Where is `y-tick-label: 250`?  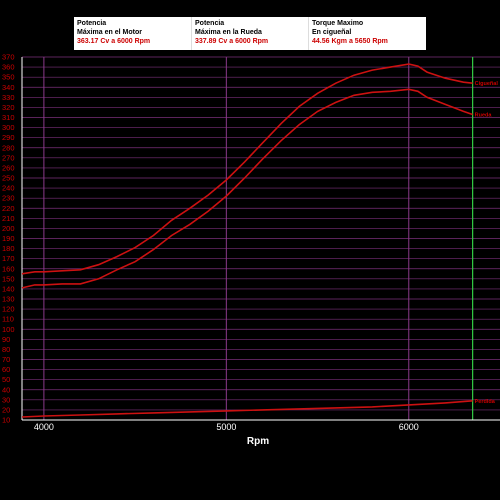 y-tick-label: 250 is located at coordinates (8, 178).